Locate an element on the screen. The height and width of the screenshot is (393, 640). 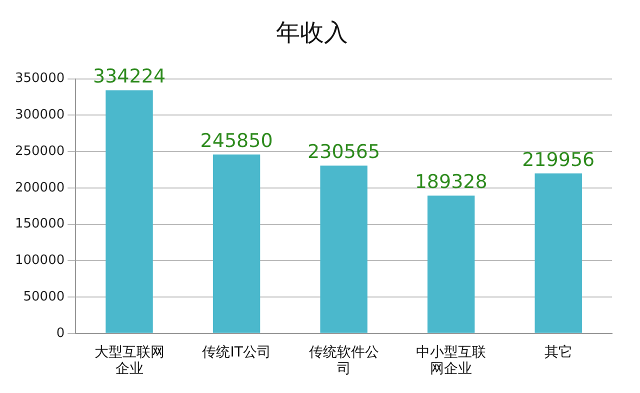
y-tick-label: 100000 is located at coordinates (39, 260).